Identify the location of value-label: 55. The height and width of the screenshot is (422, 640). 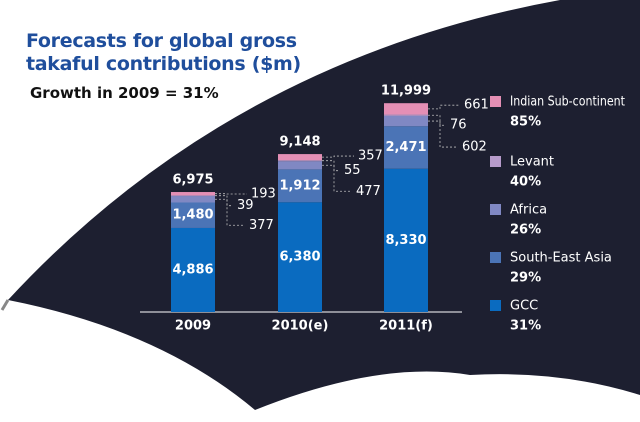
(352, 170).